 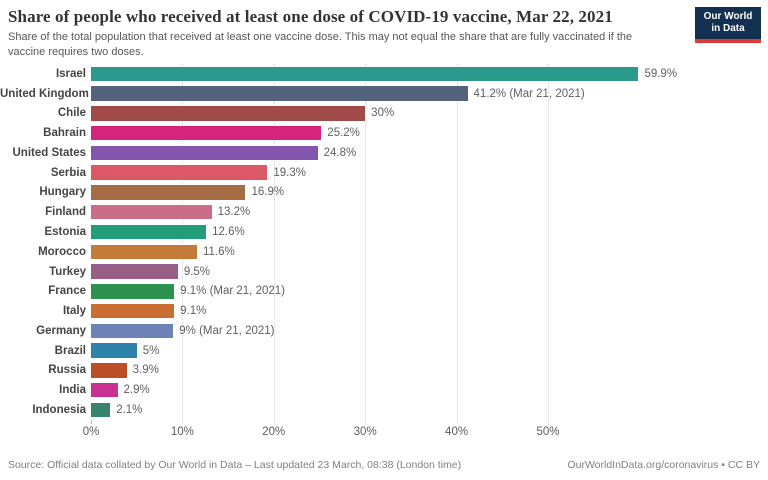 What do you see at coordinates (529, 93) in the screenshot?
I see `value-label: 41.2% (Mar 21, 2021)` at bounding box center [529, 93].